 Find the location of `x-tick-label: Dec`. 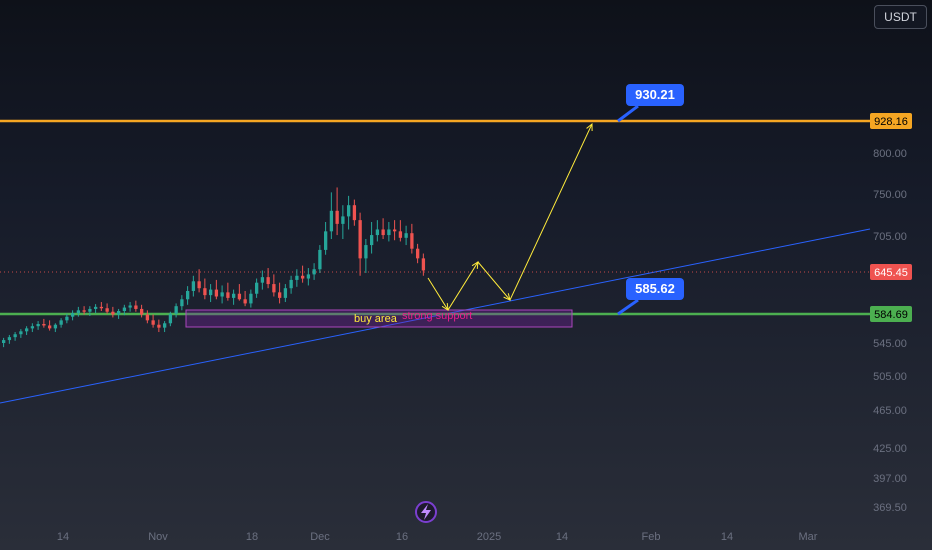

x-tick-label: Dec is located at coordinates (320, 537).